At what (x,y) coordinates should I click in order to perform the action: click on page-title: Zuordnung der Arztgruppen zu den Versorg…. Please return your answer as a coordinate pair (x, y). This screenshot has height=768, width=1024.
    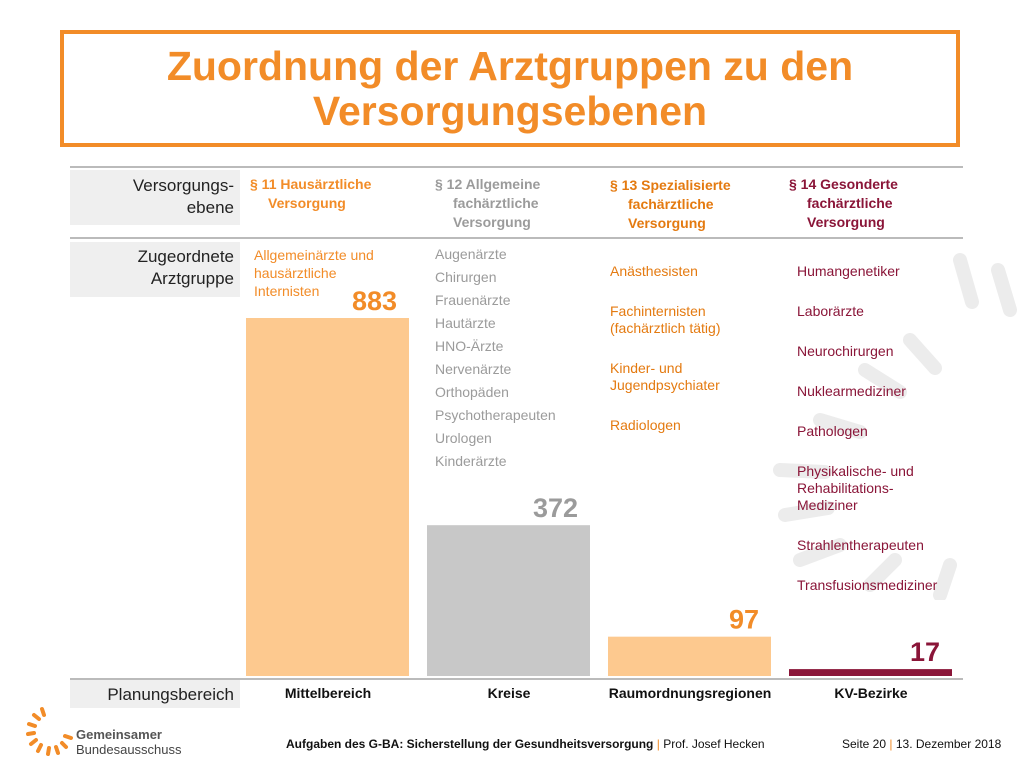
    Looking at the image, I should click on (510, 88).